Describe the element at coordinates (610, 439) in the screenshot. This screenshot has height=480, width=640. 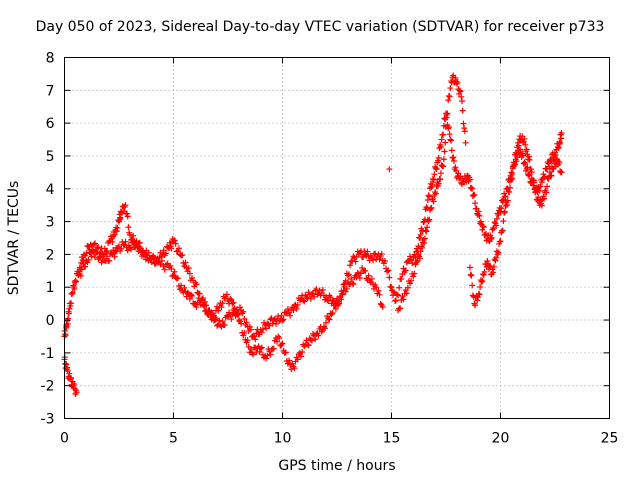
I see `x-tick-label: 25` at that location.